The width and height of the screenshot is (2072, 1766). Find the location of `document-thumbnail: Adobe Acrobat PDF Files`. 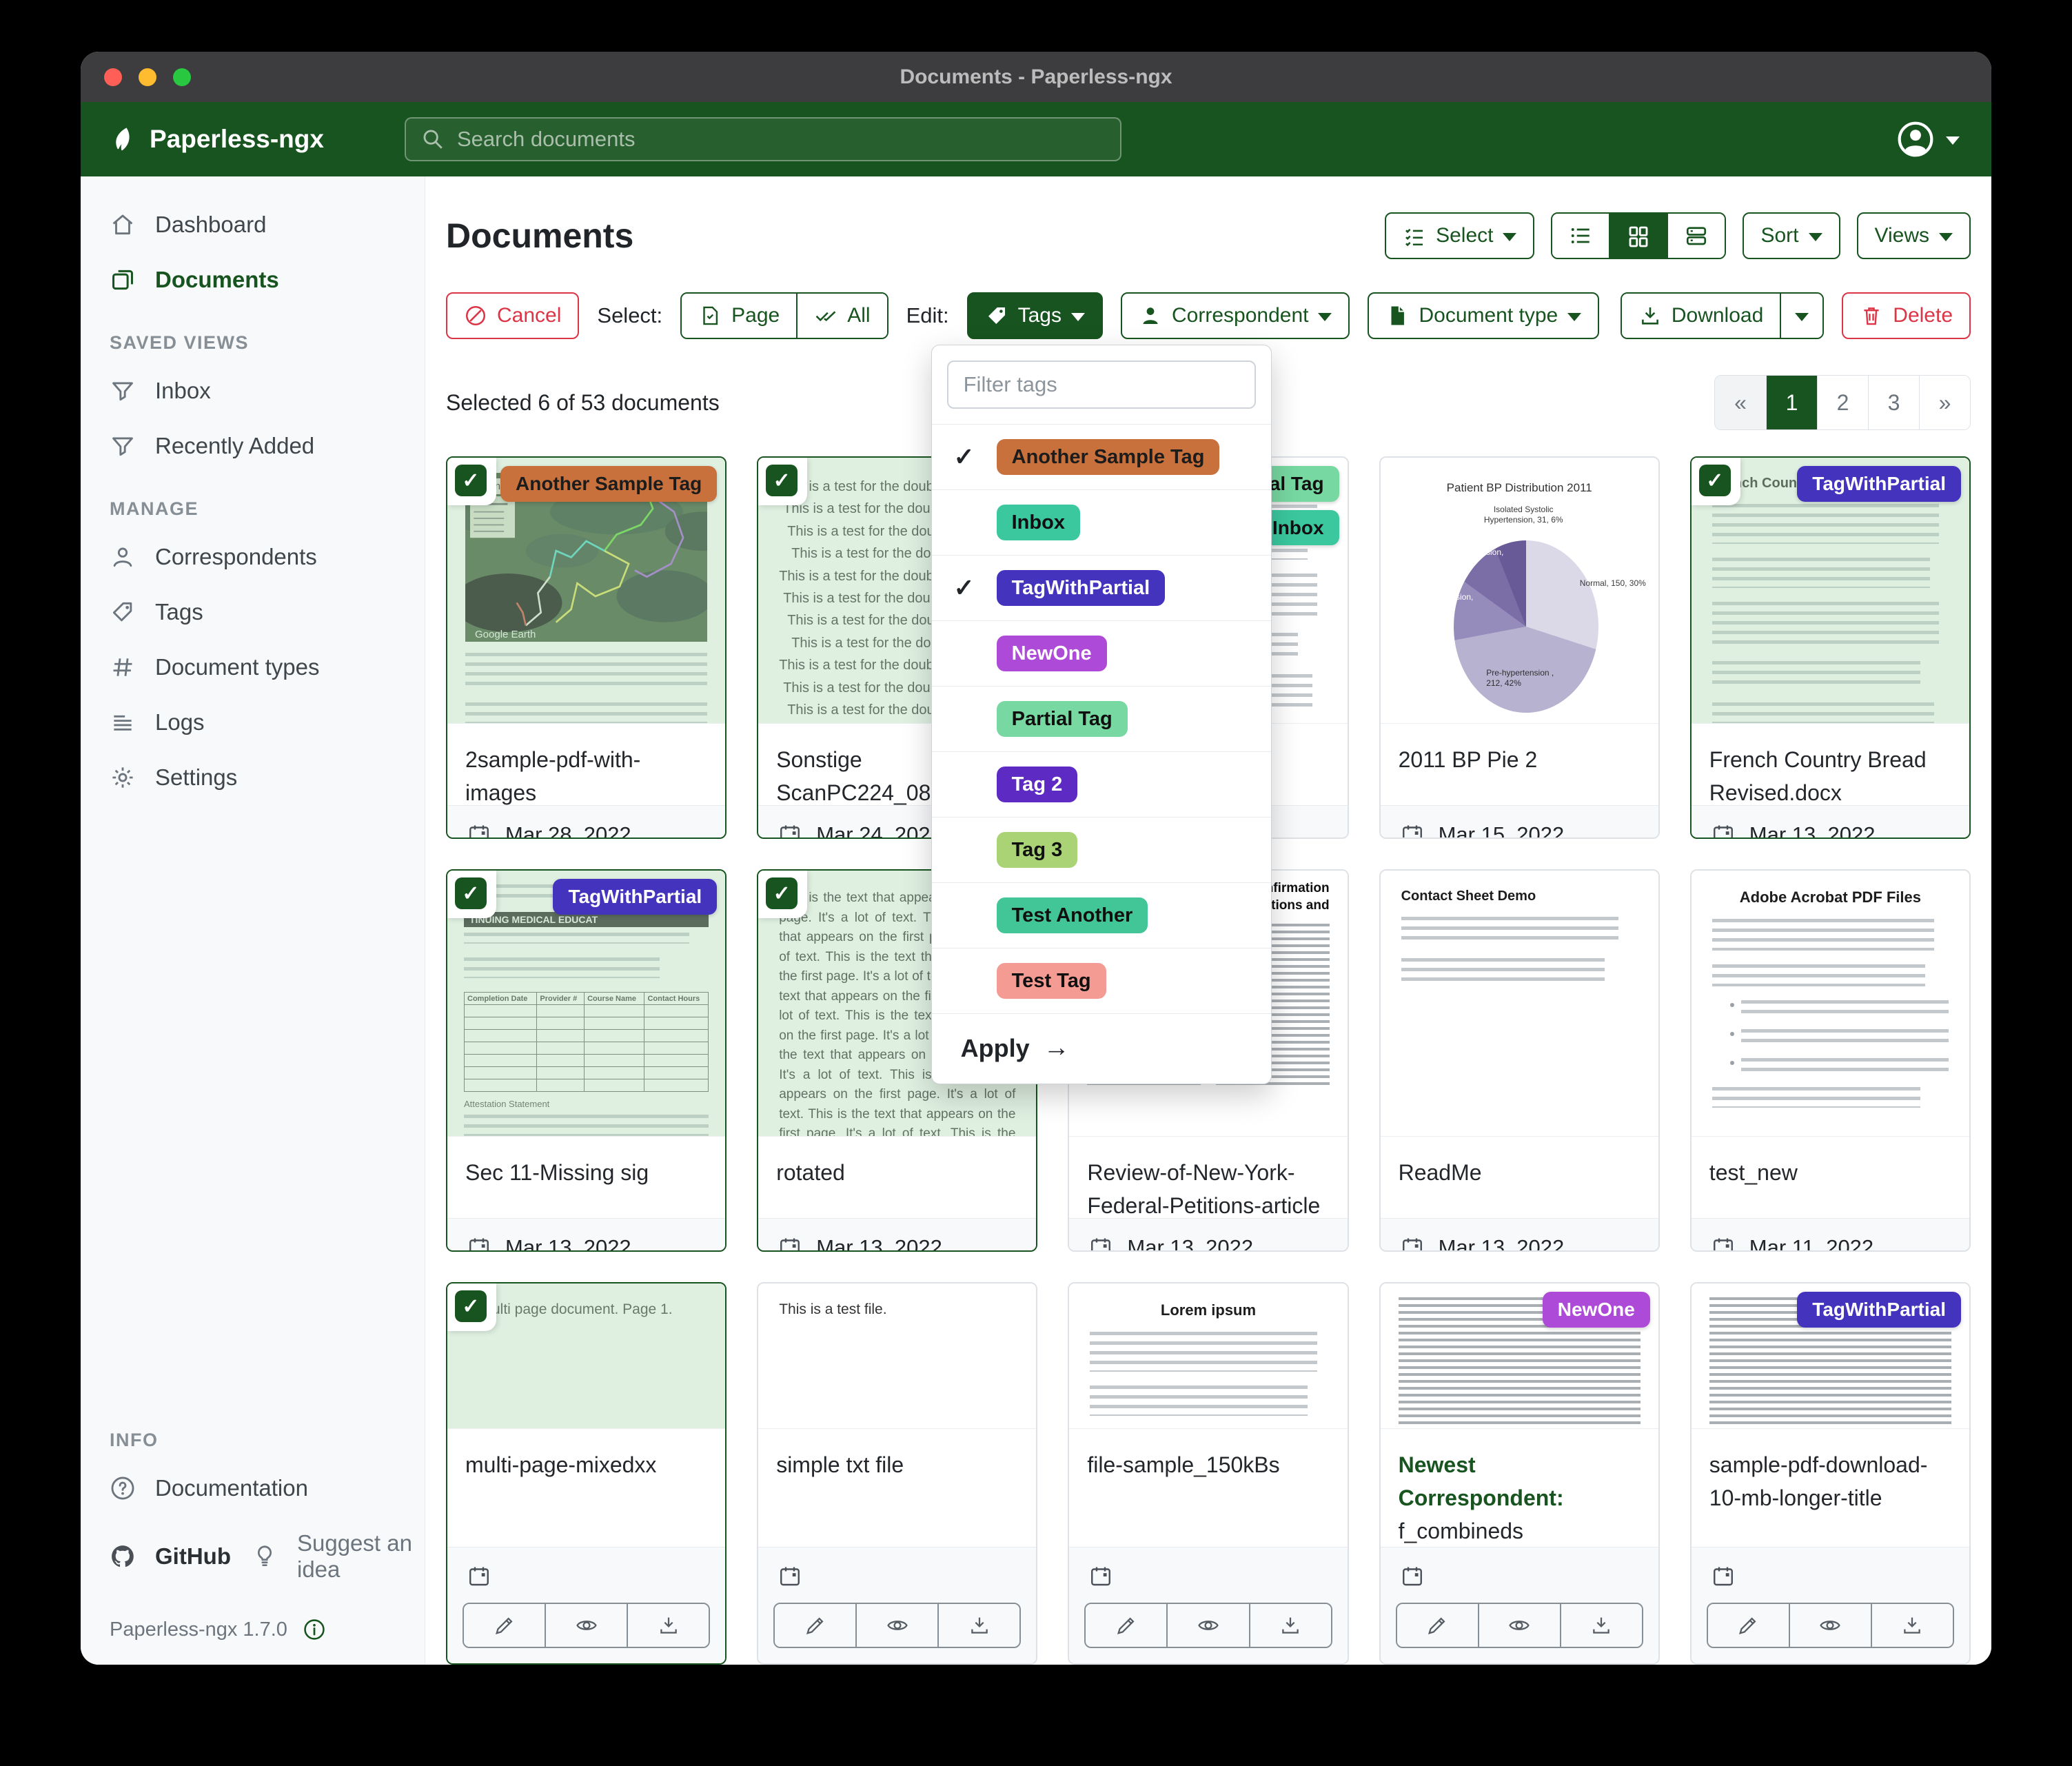

document-thumbnail: Adobe Acrobat PDF Files is located at coordinates (1831, 1003).